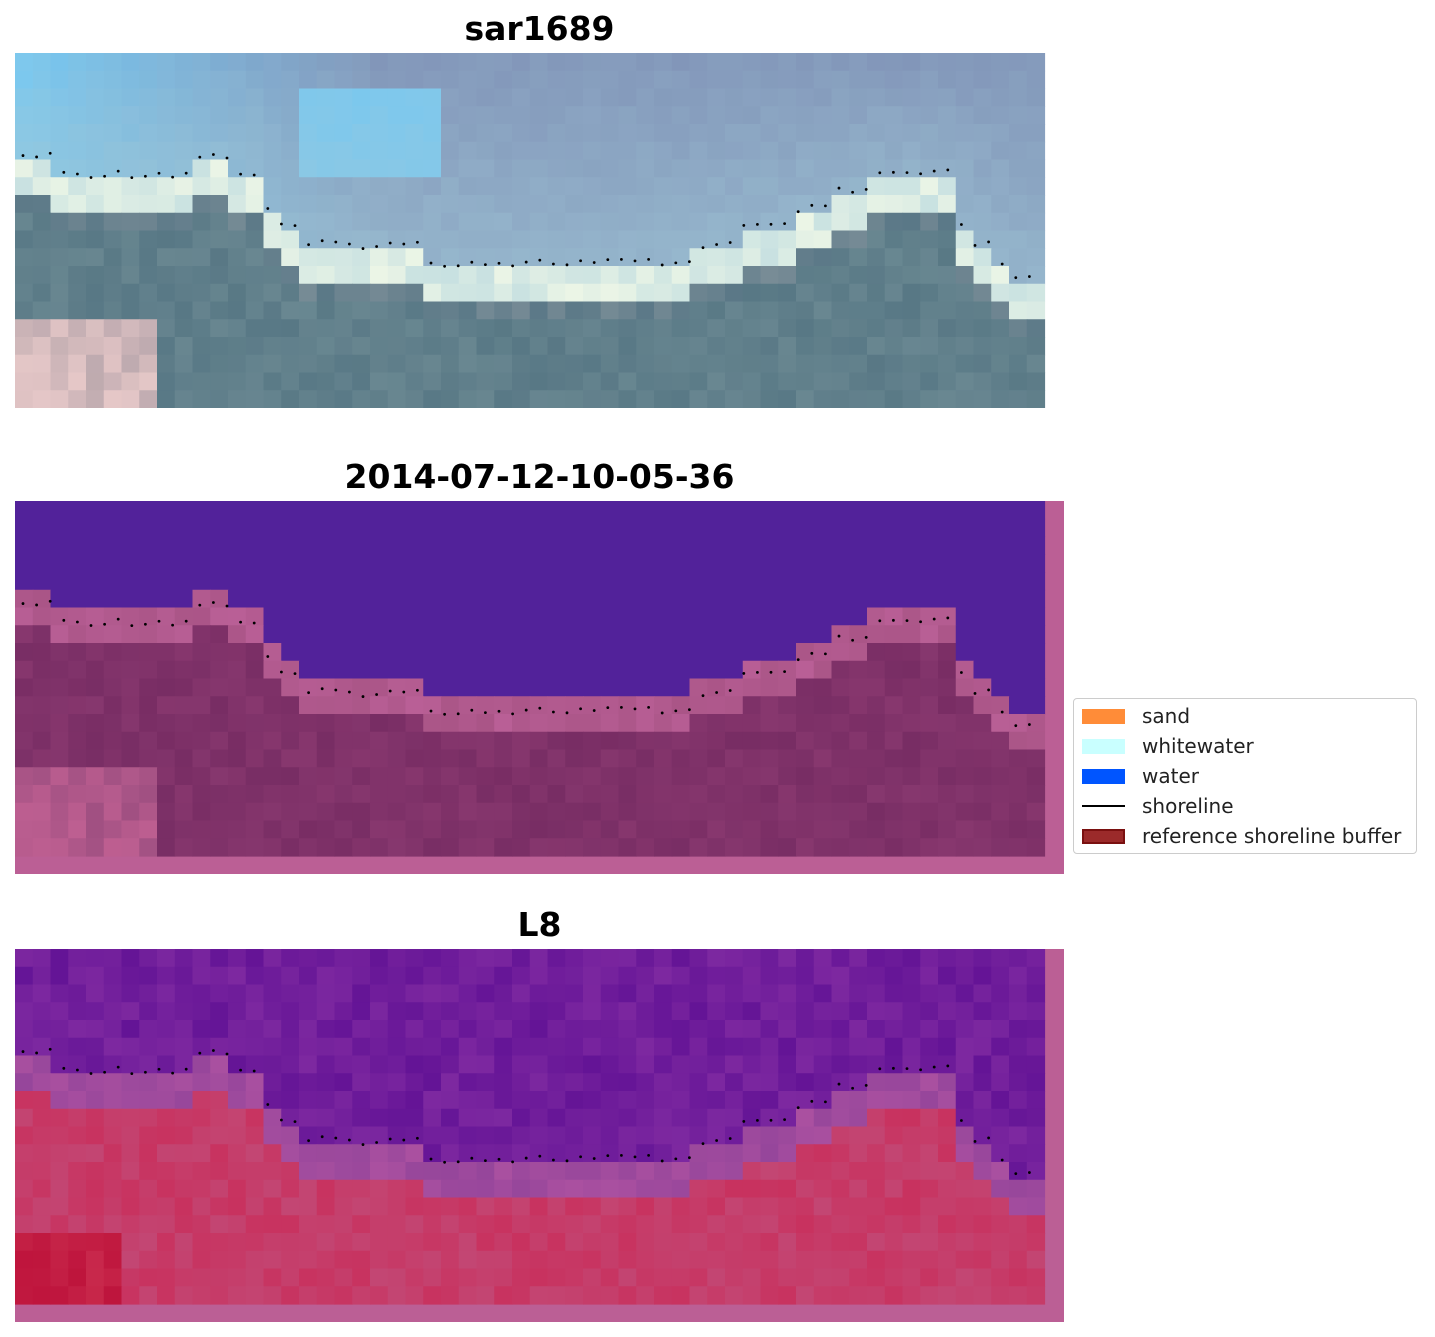 Image resolution: width=1435 pixels, height=1337 pixels. What do you see at coordinates (1166, 716) in the screenshot?
I see `legend-label-sand: sand` at bounding box center [1166, 716].